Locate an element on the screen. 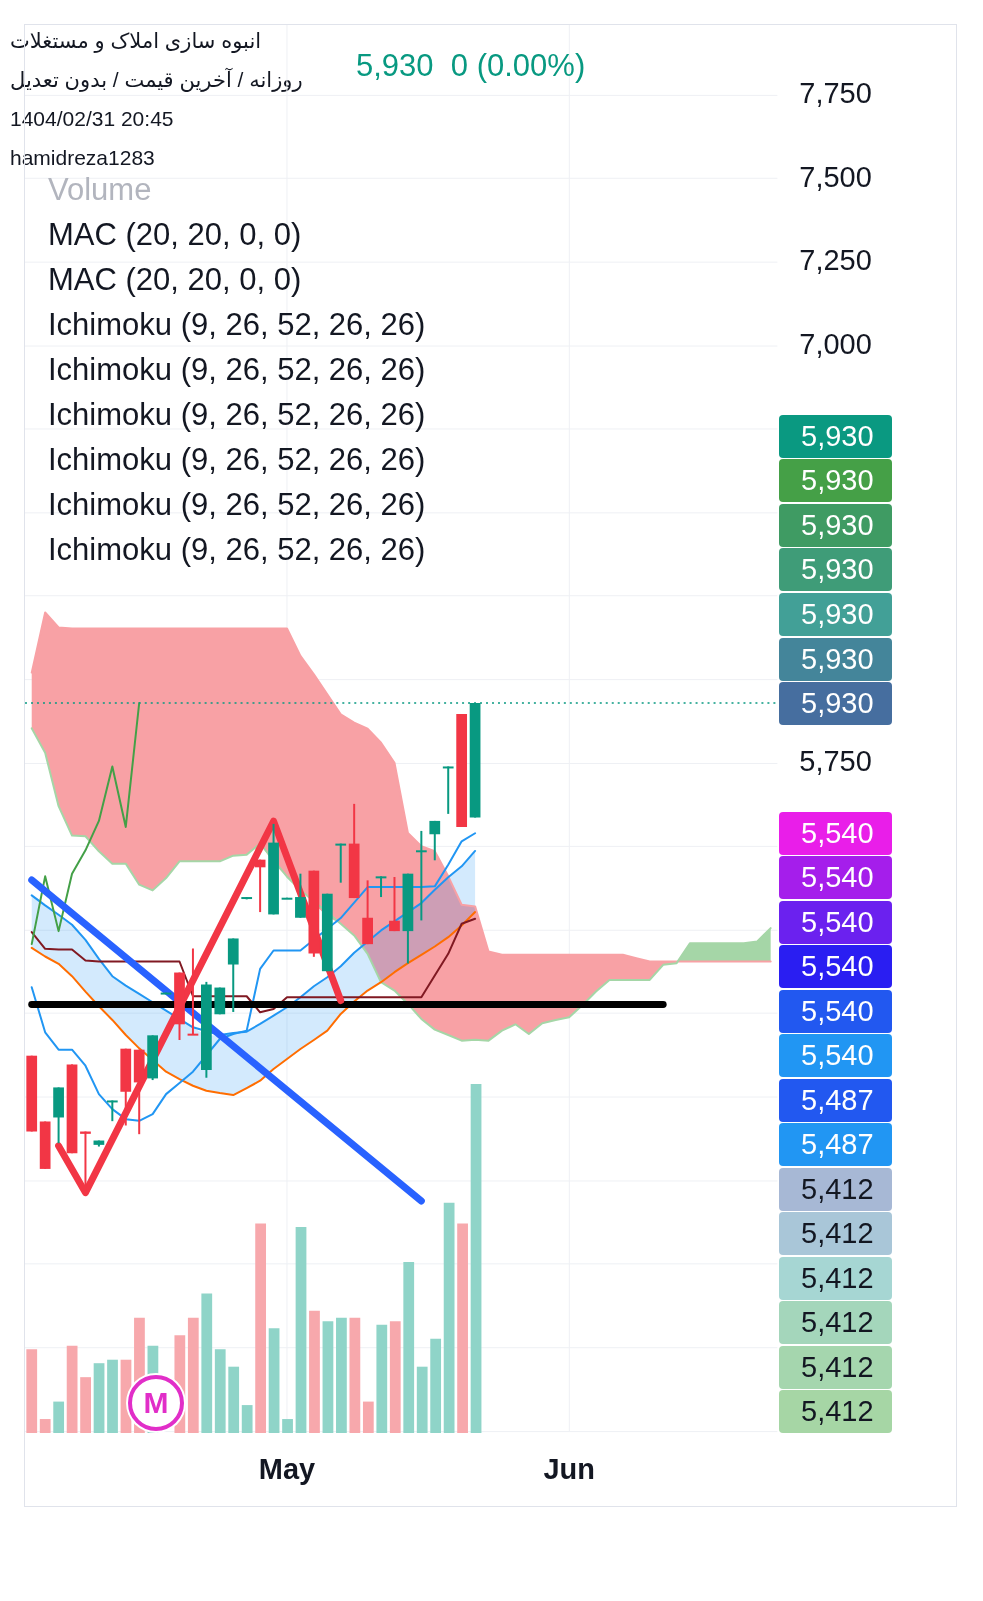 The height and width of the screenshot is (1601, 983). annotation: 5,930 0 (0.00%) is located at coordinates (471, 66).